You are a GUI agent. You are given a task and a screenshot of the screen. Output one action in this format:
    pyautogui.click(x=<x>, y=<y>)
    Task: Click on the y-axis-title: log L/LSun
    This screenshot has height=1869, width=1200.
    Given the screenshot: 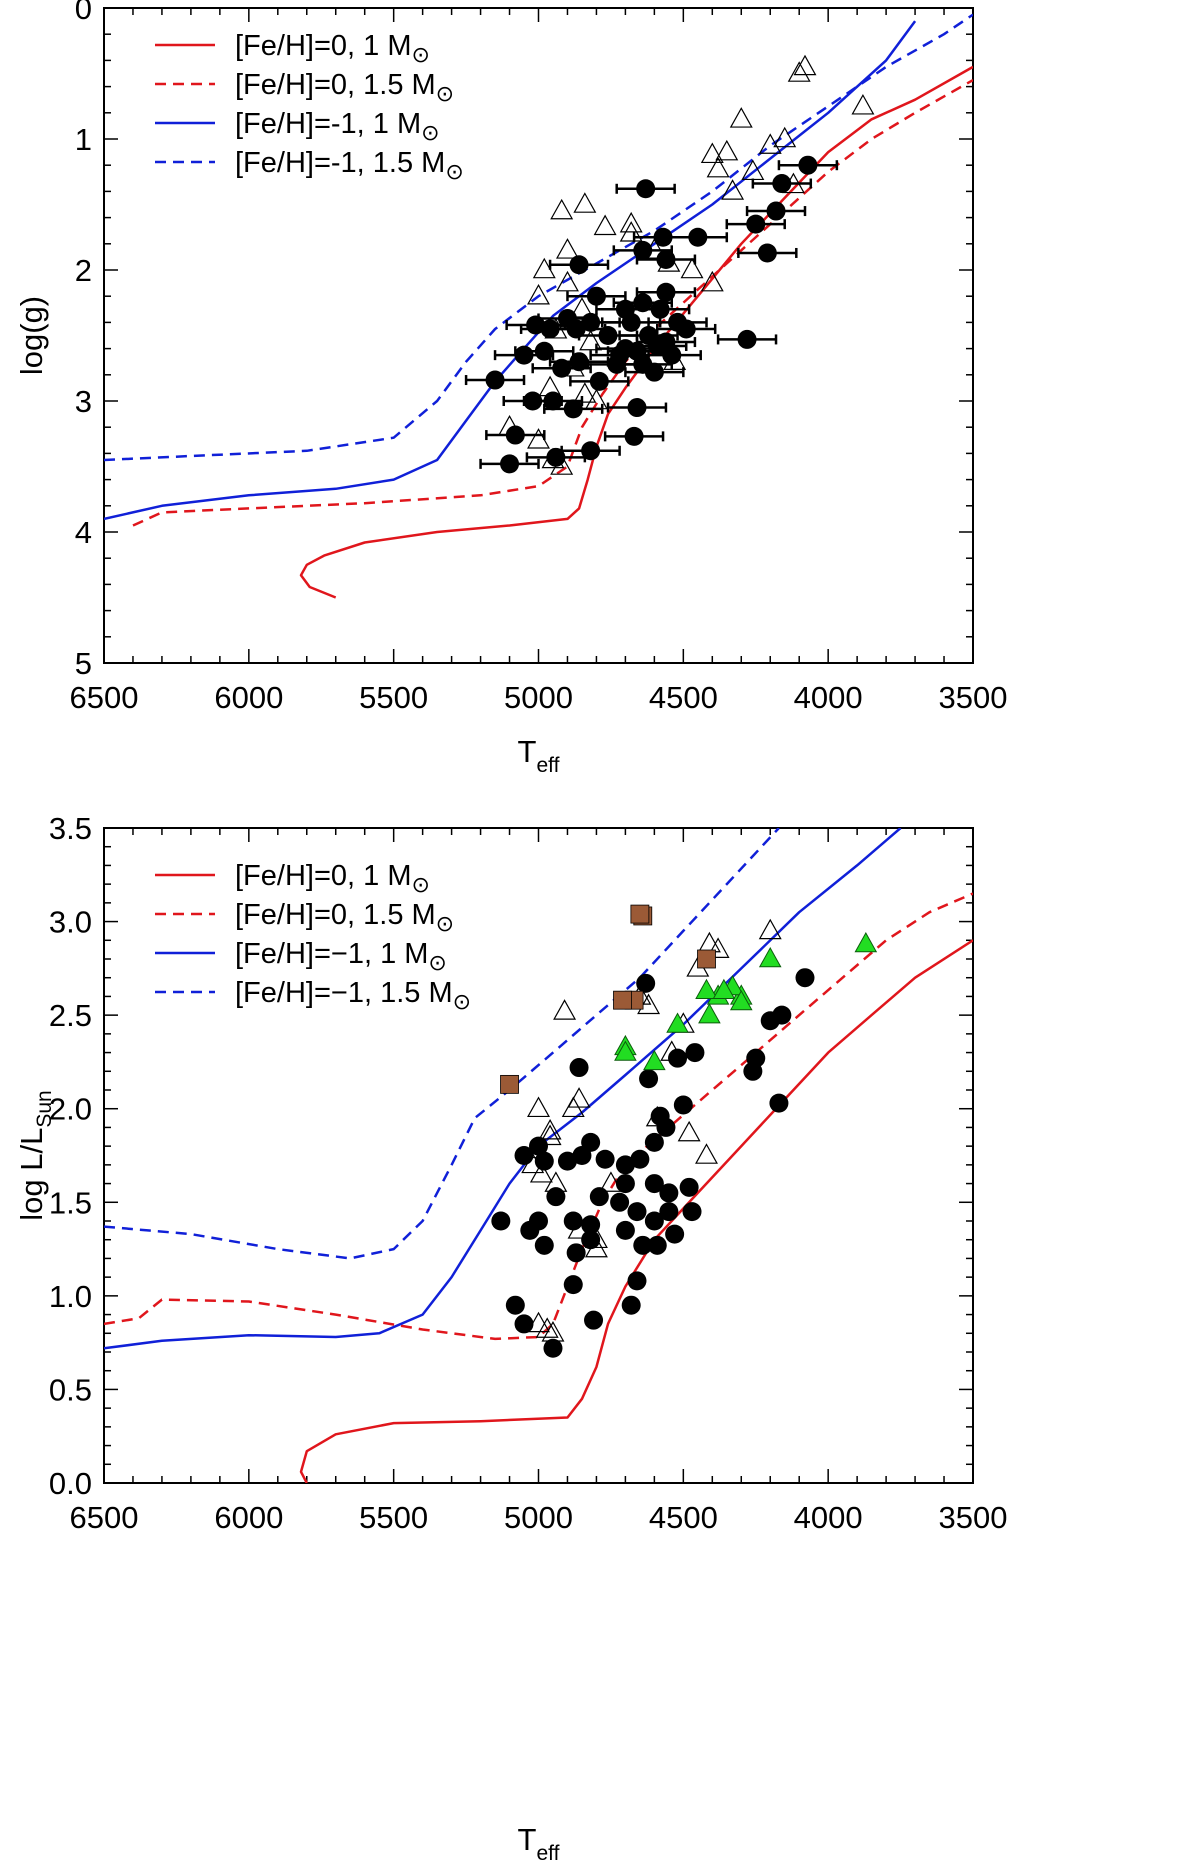 What is the action you would take?
    pyautogui.click(x=35, y=1155)
    